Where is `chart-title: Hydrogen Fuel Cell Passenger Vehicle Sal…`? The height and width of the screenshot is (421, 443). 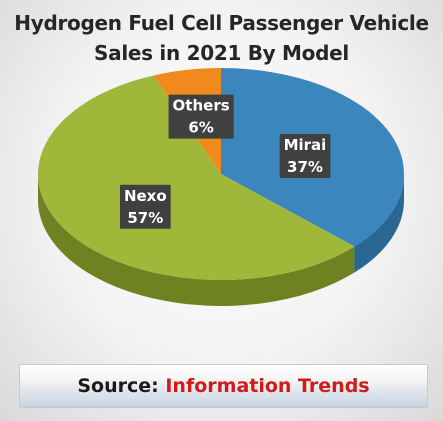
chart-title: Hydrogen Fuel Cell Passenger Vehicle Sal… is located at coordinates (221, 38).